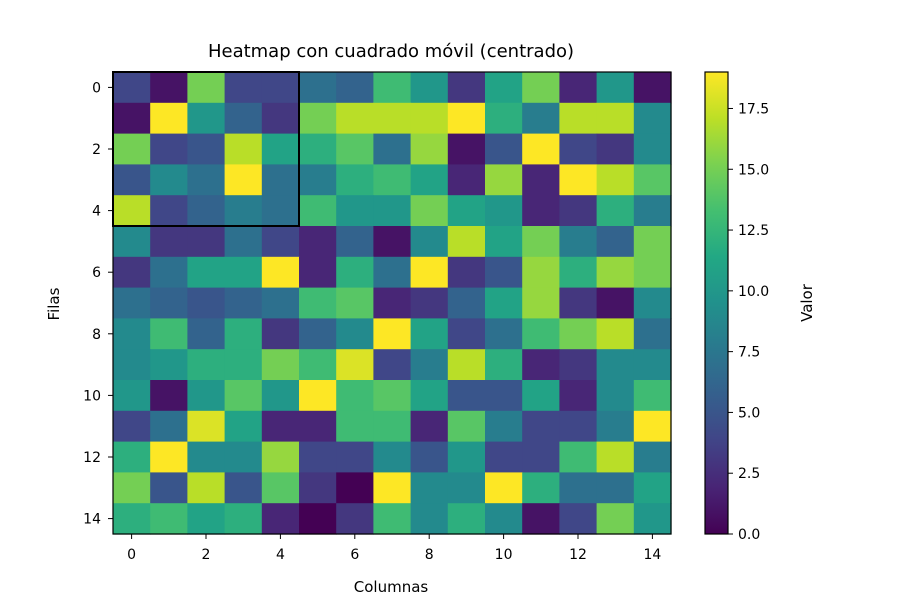 The height and width of the screenshot is (600, 900). What do you see at coordinates (92, 458) in the screenshot?
I see `y-tick-label: 12` at bounding box center [92, 458].